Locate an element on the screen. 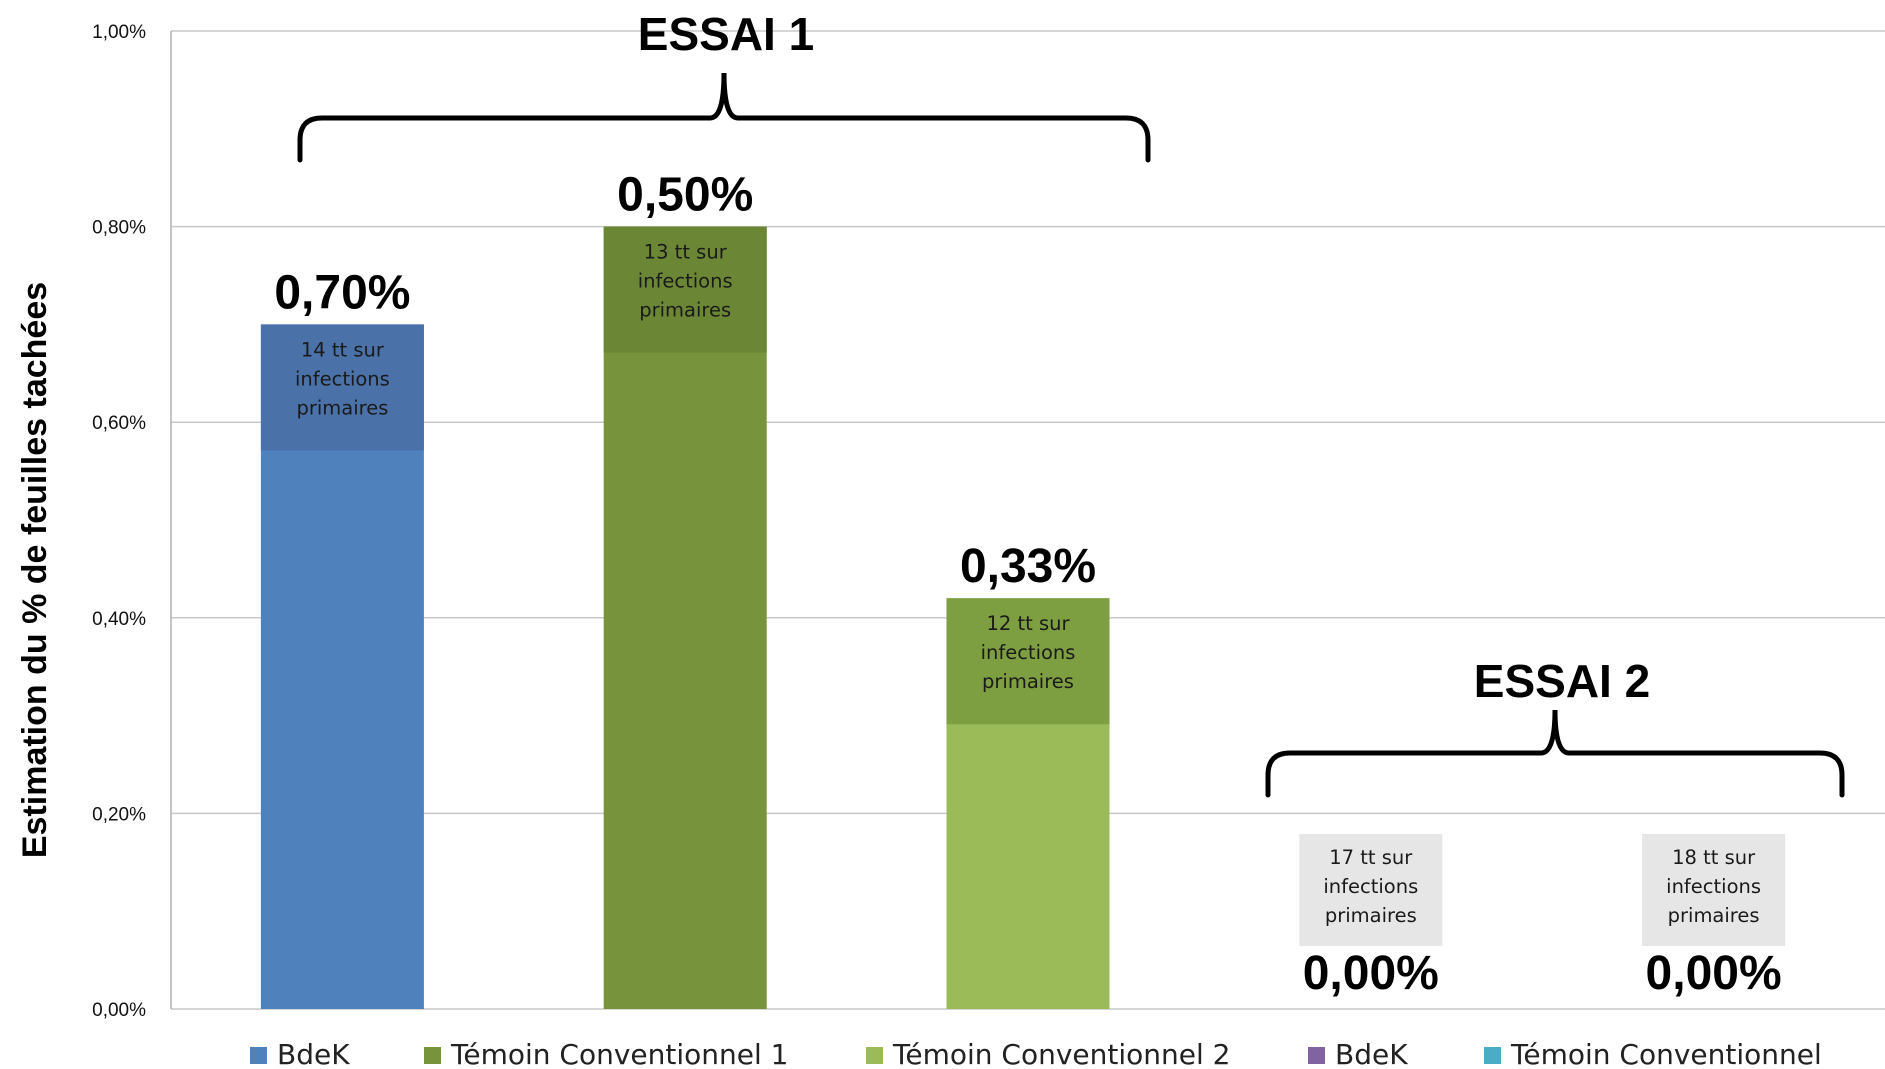 This screenshot has height=1069, width=1885. legend-label: Témoin Conventionnel 1 is located at coordinates (619, 1053).